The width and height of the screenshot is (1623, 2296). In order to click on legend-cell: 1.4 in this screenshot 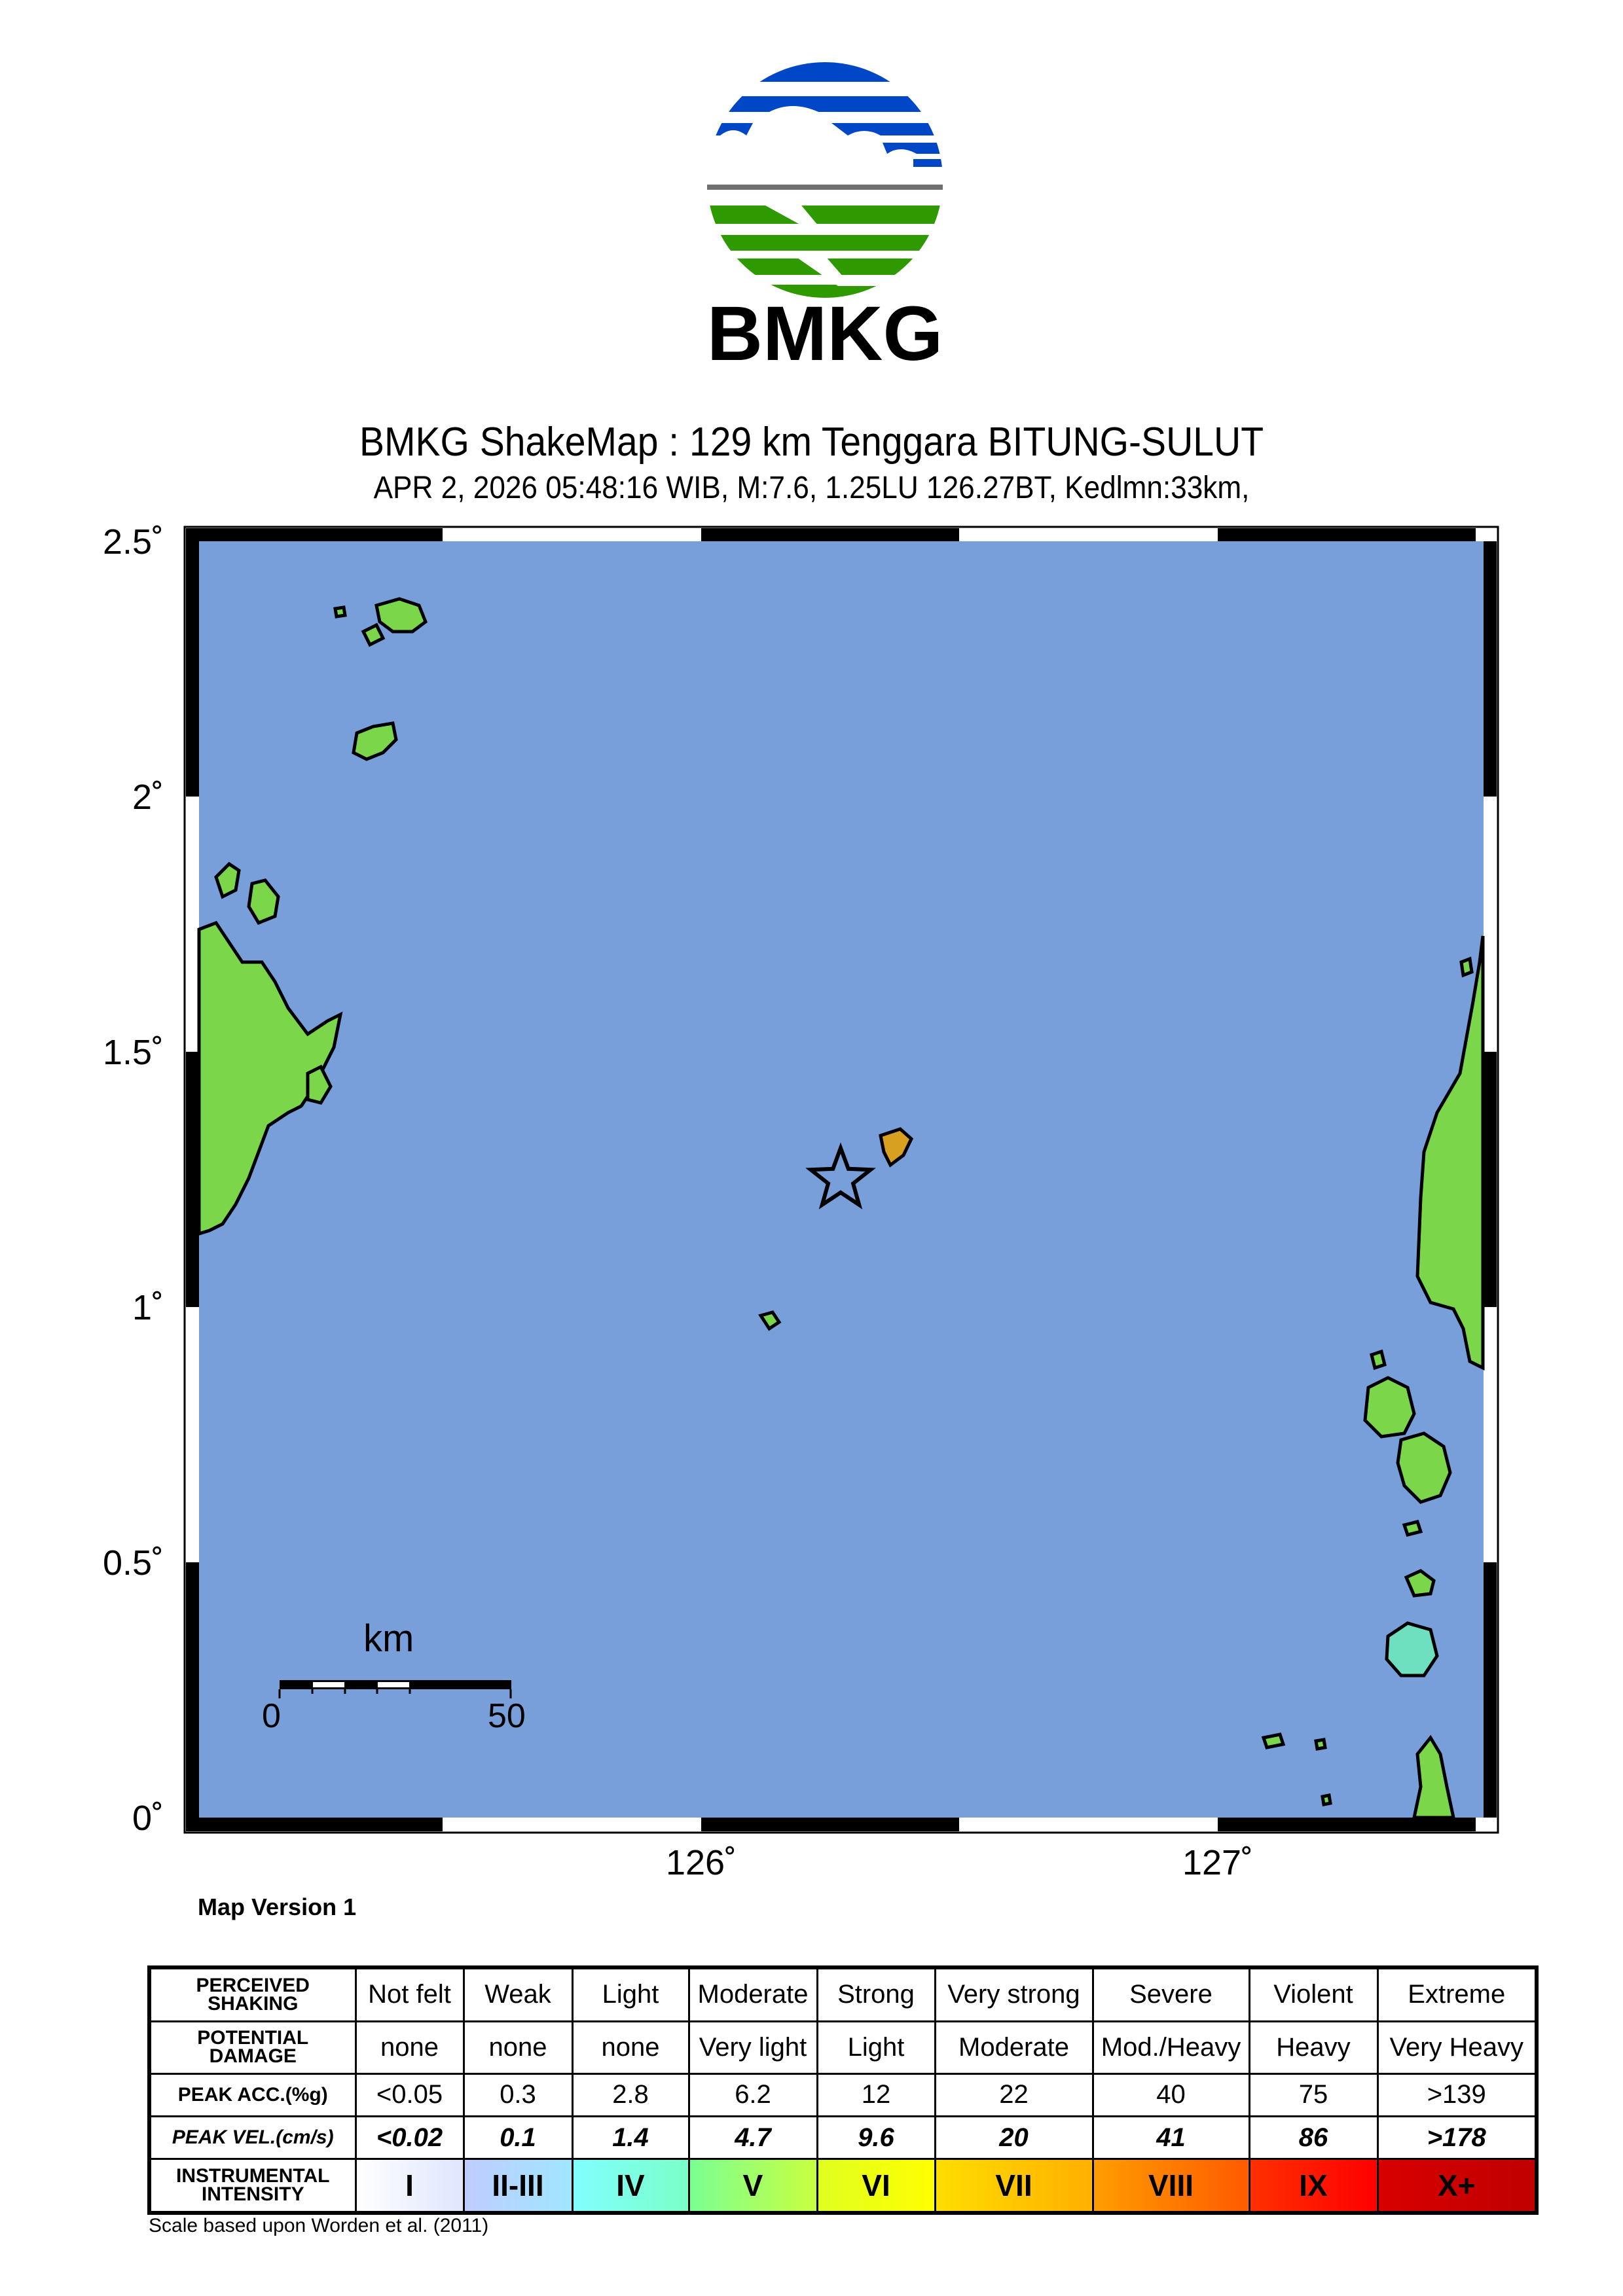, I will do `click(630, 2138)`.